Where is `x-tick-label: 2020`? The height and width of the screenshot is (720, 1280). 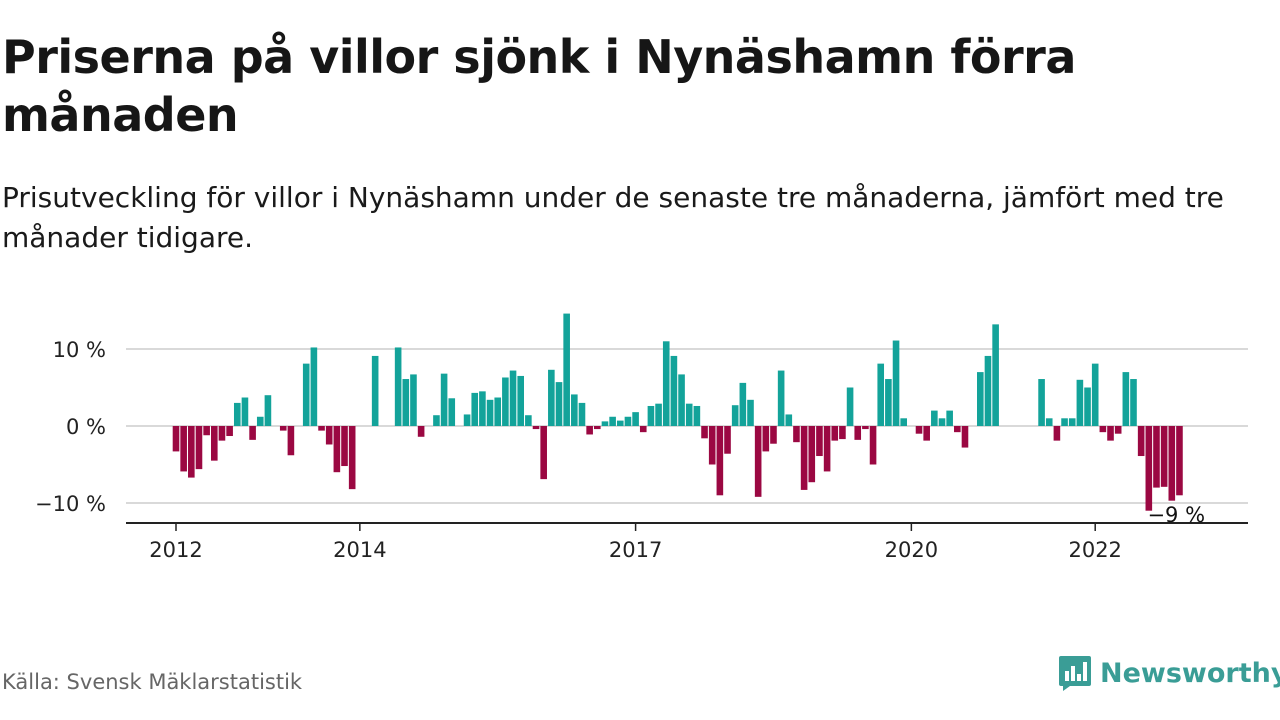 x-tick-label: 2020 is located at coordinates (911, 550).